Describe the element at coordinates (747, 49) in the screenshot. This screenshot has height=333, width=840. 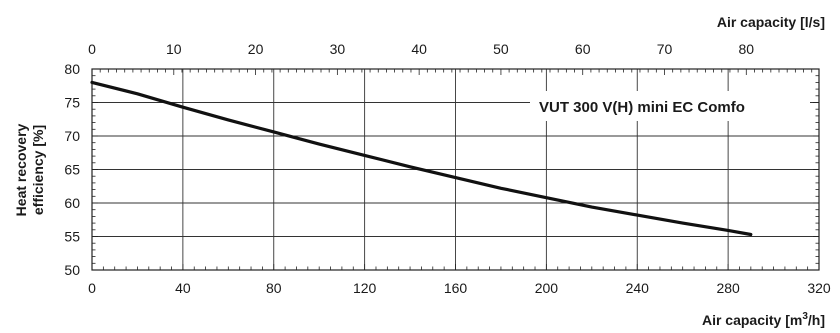
I see `top-tick-label: 80` at that location.